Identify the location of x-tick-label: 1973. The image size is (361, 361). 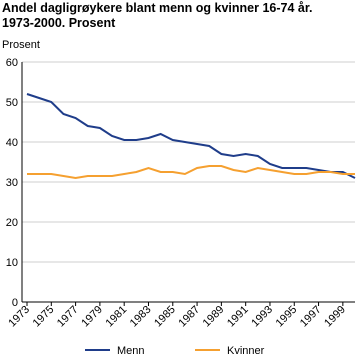
(19, 317).